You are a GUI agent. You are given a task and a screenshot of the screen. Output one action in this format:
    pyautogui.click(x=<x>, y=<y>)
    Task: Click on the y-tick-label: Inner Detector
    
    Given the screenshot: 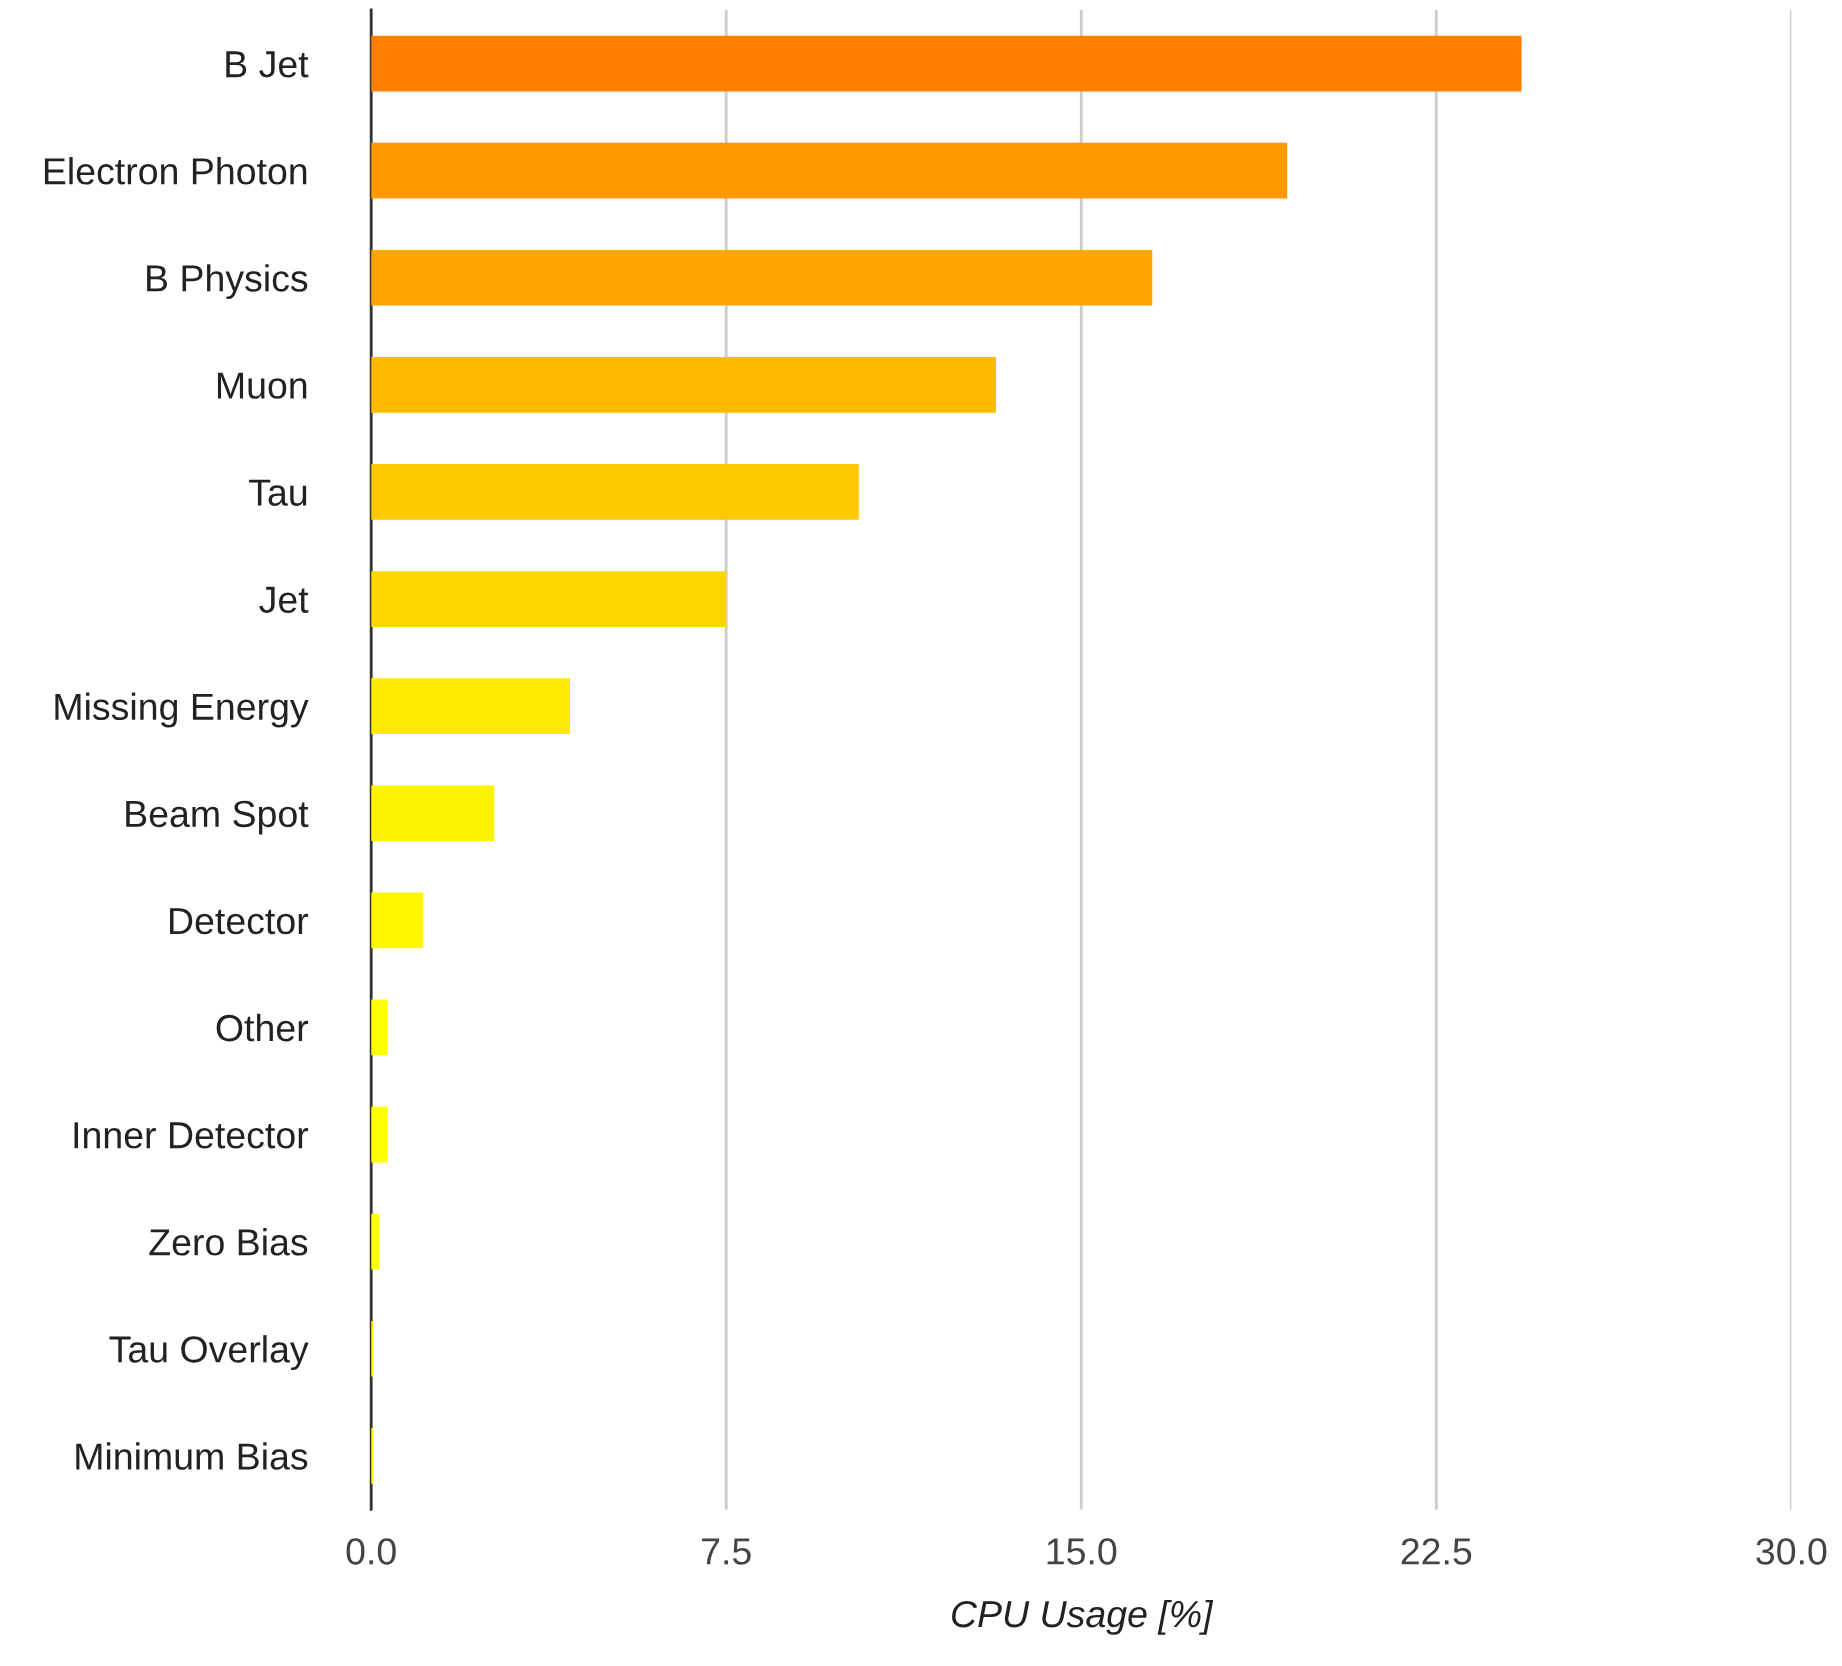 What is the action you would take?
    pyautogui.click(x=191, y=1135)
    